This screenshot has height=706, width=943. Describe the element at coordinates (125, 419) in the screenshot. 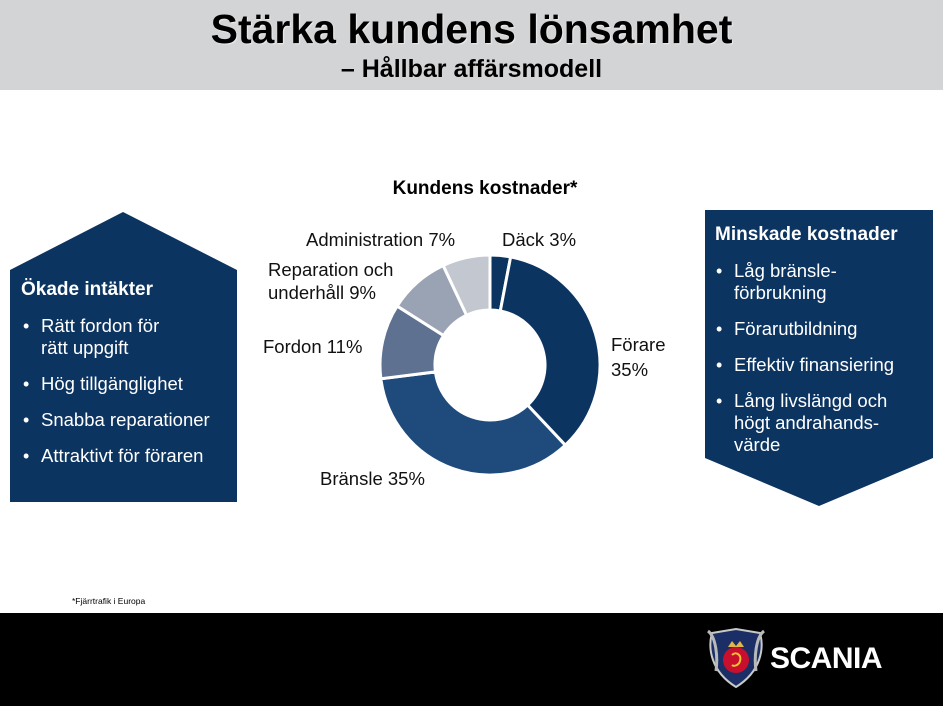

I see `list-item-text: Snabba reparationer` at that location.